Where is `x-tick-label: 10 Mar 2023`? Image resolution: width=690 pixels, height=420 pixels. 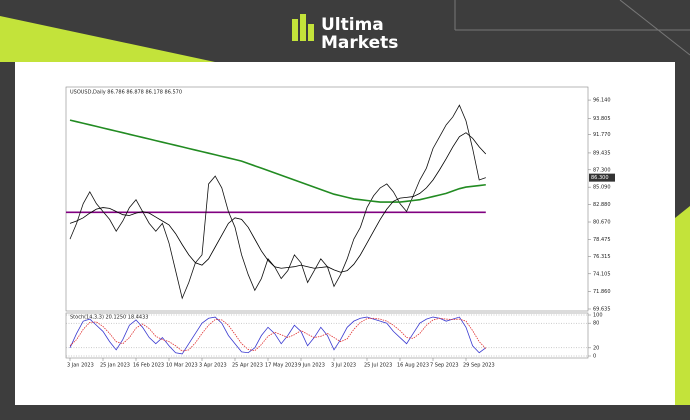 x-tick-label: 10 Mar 2023 is located at coordinates (182, 366).